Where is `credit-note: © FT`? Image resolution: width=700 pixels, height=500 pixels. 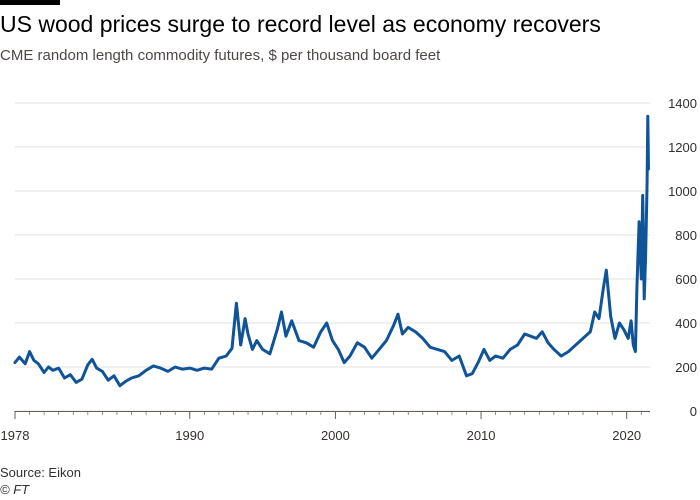 credit-note: © FT is located at coordinates (15, 489).